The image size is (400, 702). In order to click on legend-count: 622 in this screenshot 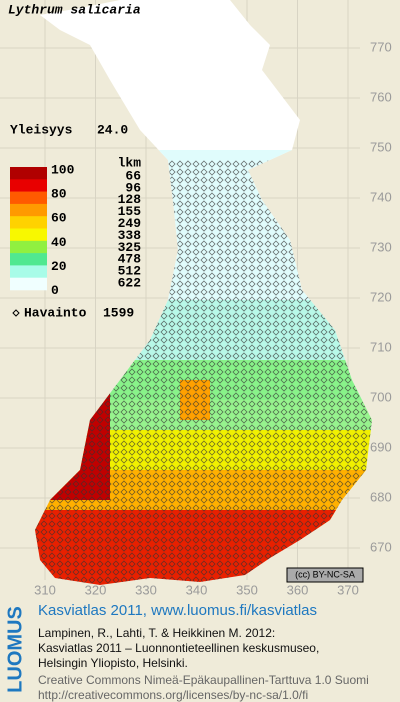, I will do `click(130, 283)`.